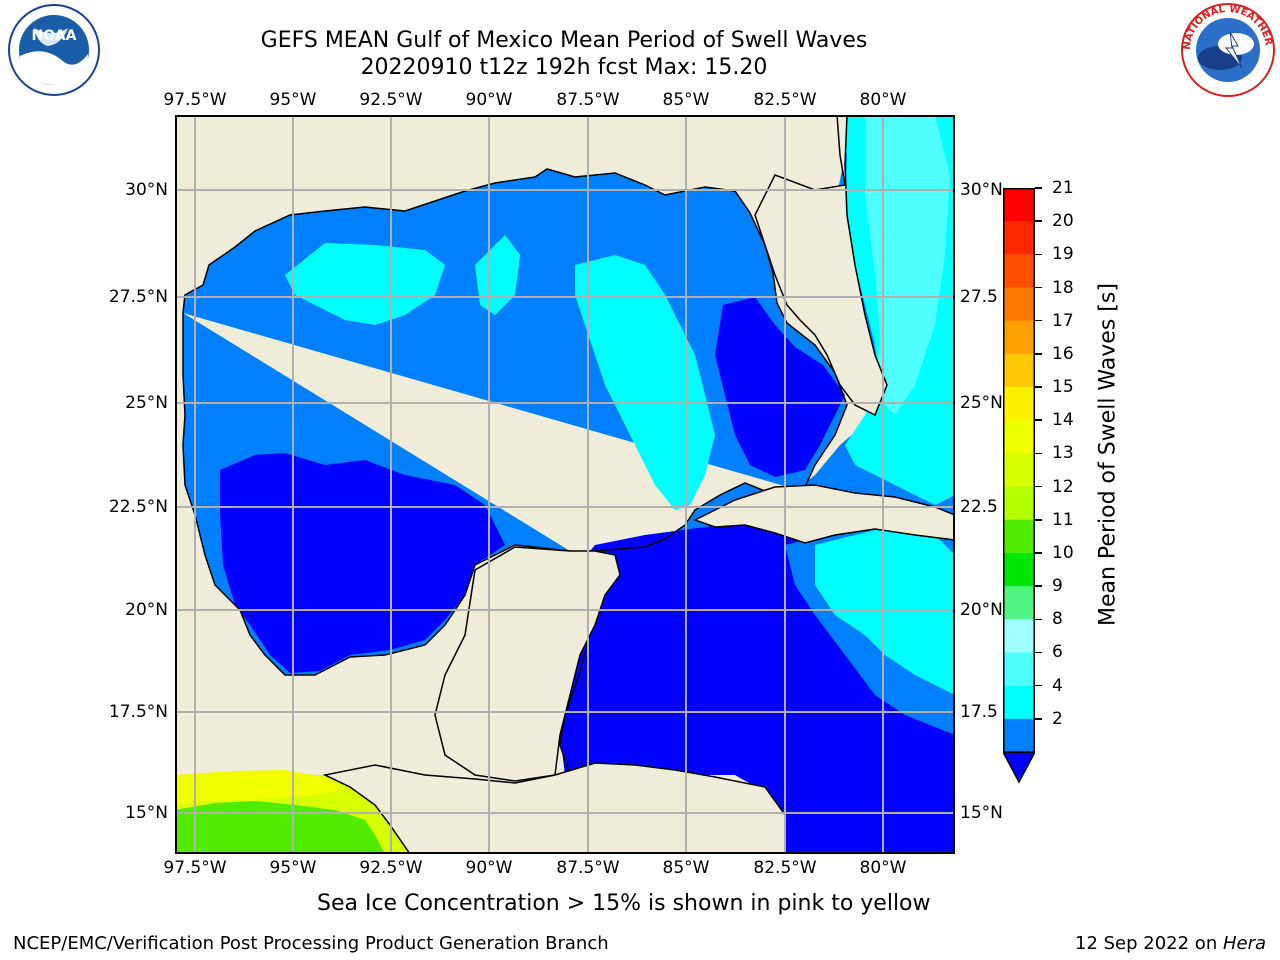 The width and height of the screenshot is (1280, 960). I want to click on colorbar-tick-label: 21, so click(1063, 188).